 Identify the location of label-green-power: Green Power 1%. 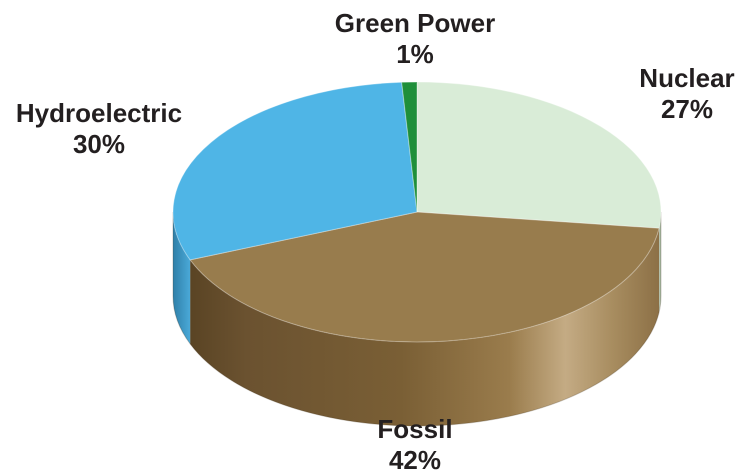
(415, 39).